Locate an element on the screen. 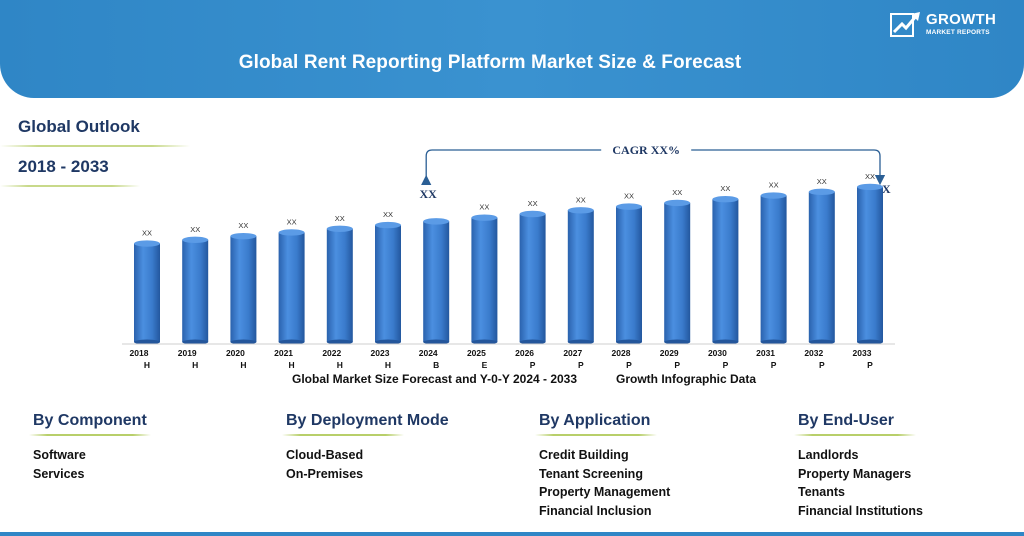  x-tick-label: 2026 is located at coordinates (524, 353).